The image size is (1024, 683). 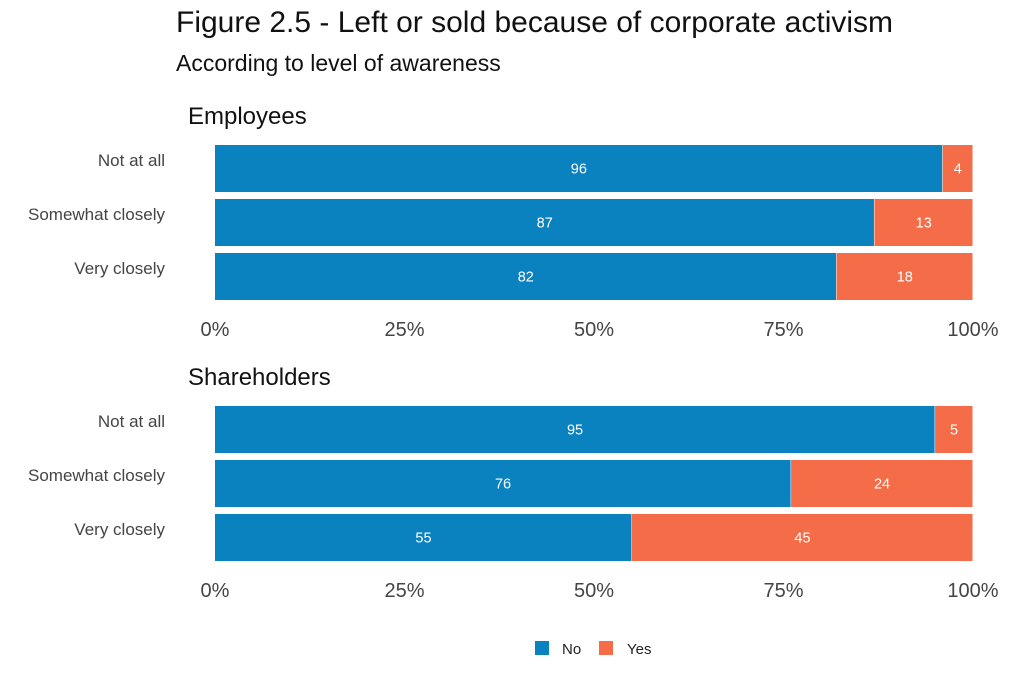 What do you see at coordinates (639, 649) in the screenshot?
I see `legend-label-yes: Yes` at bounding box center [639, 649].